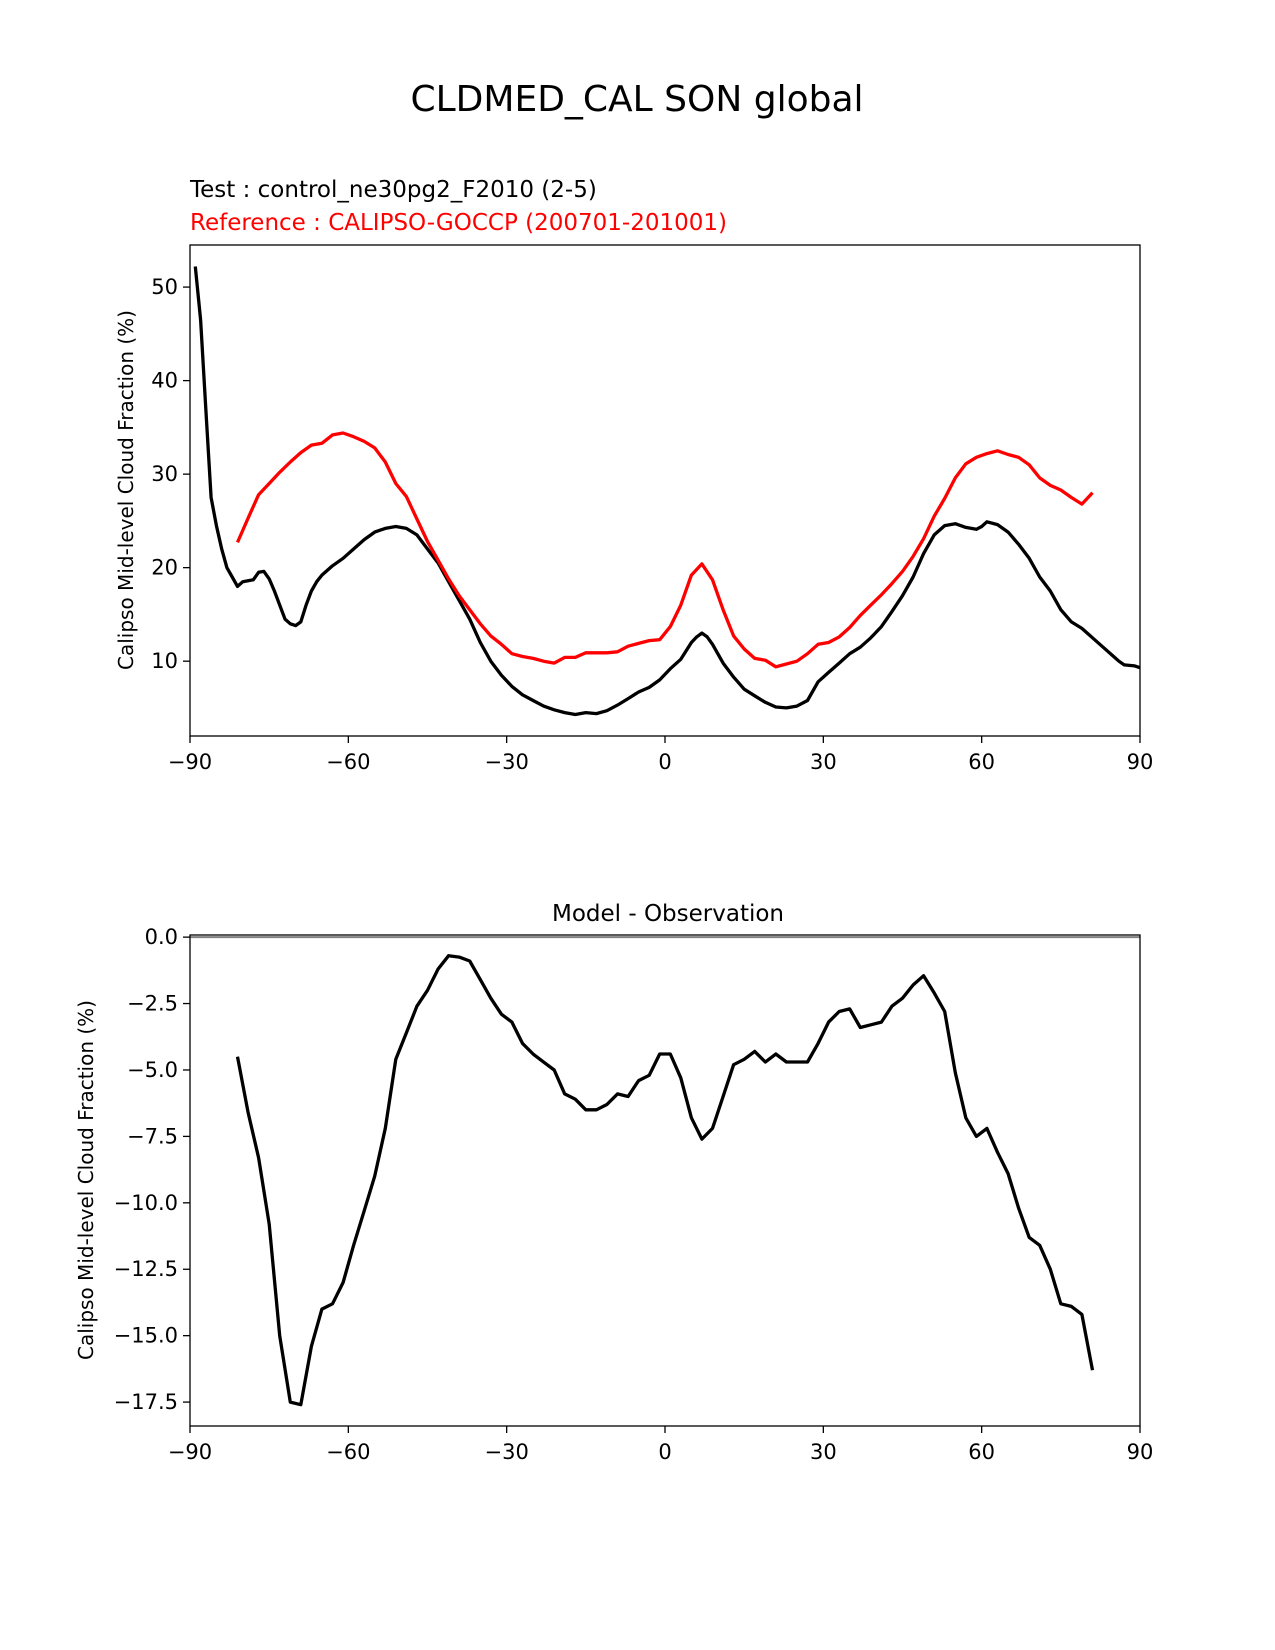 The image size is (1275, 1650). What do you see at coordinates (164, 568) in the screenshot?
I see `y-tick-label: 20` at bounding box center [164, 568].